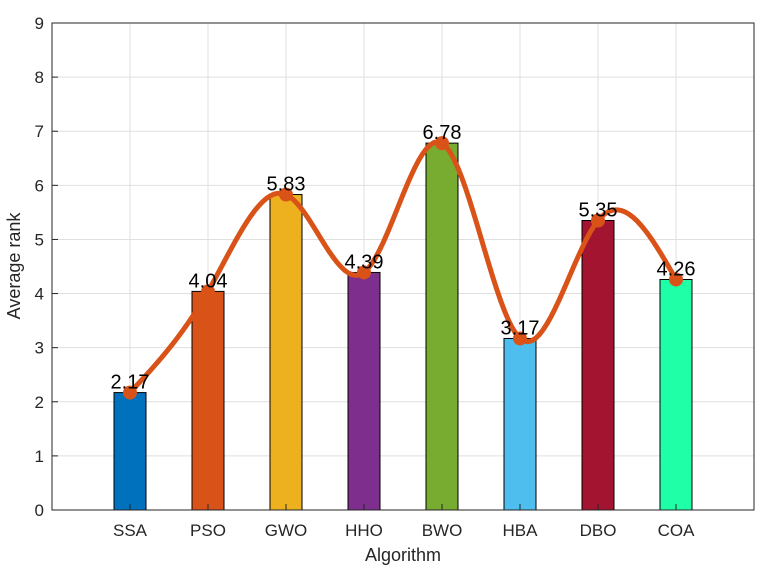  I want to click on x-tick-label: HHO, so click(364, 530).